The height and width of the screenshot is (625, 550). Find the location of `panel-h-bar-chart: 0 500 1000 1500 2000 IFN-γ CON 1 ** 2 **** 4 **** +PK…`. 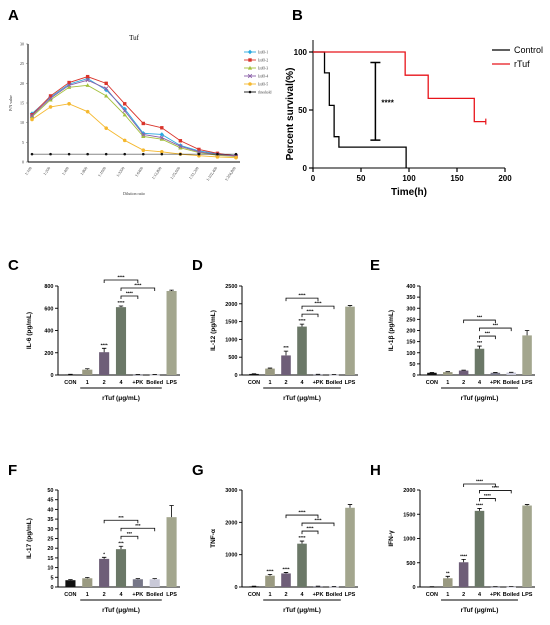

panel-h-bar-chart: 0 500 1000 1500 2000 IFN-γ CON 1 ** 2 **** 4 **** +PK… is located at coordinates (461, 546).